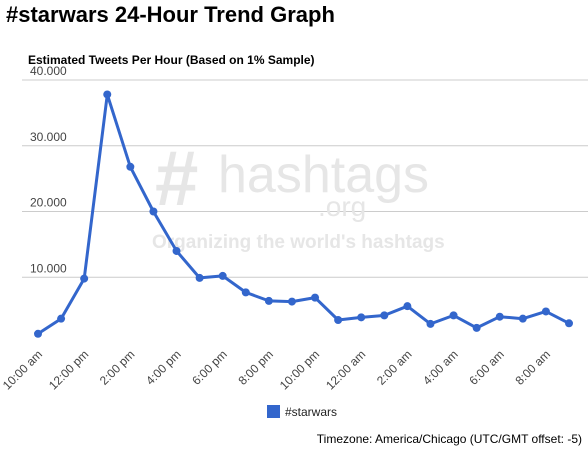  What do you see at coordinates (48, 71) in the screenshot?
I see `y-tick-label: 40.000` at bounding box center [48, 71].